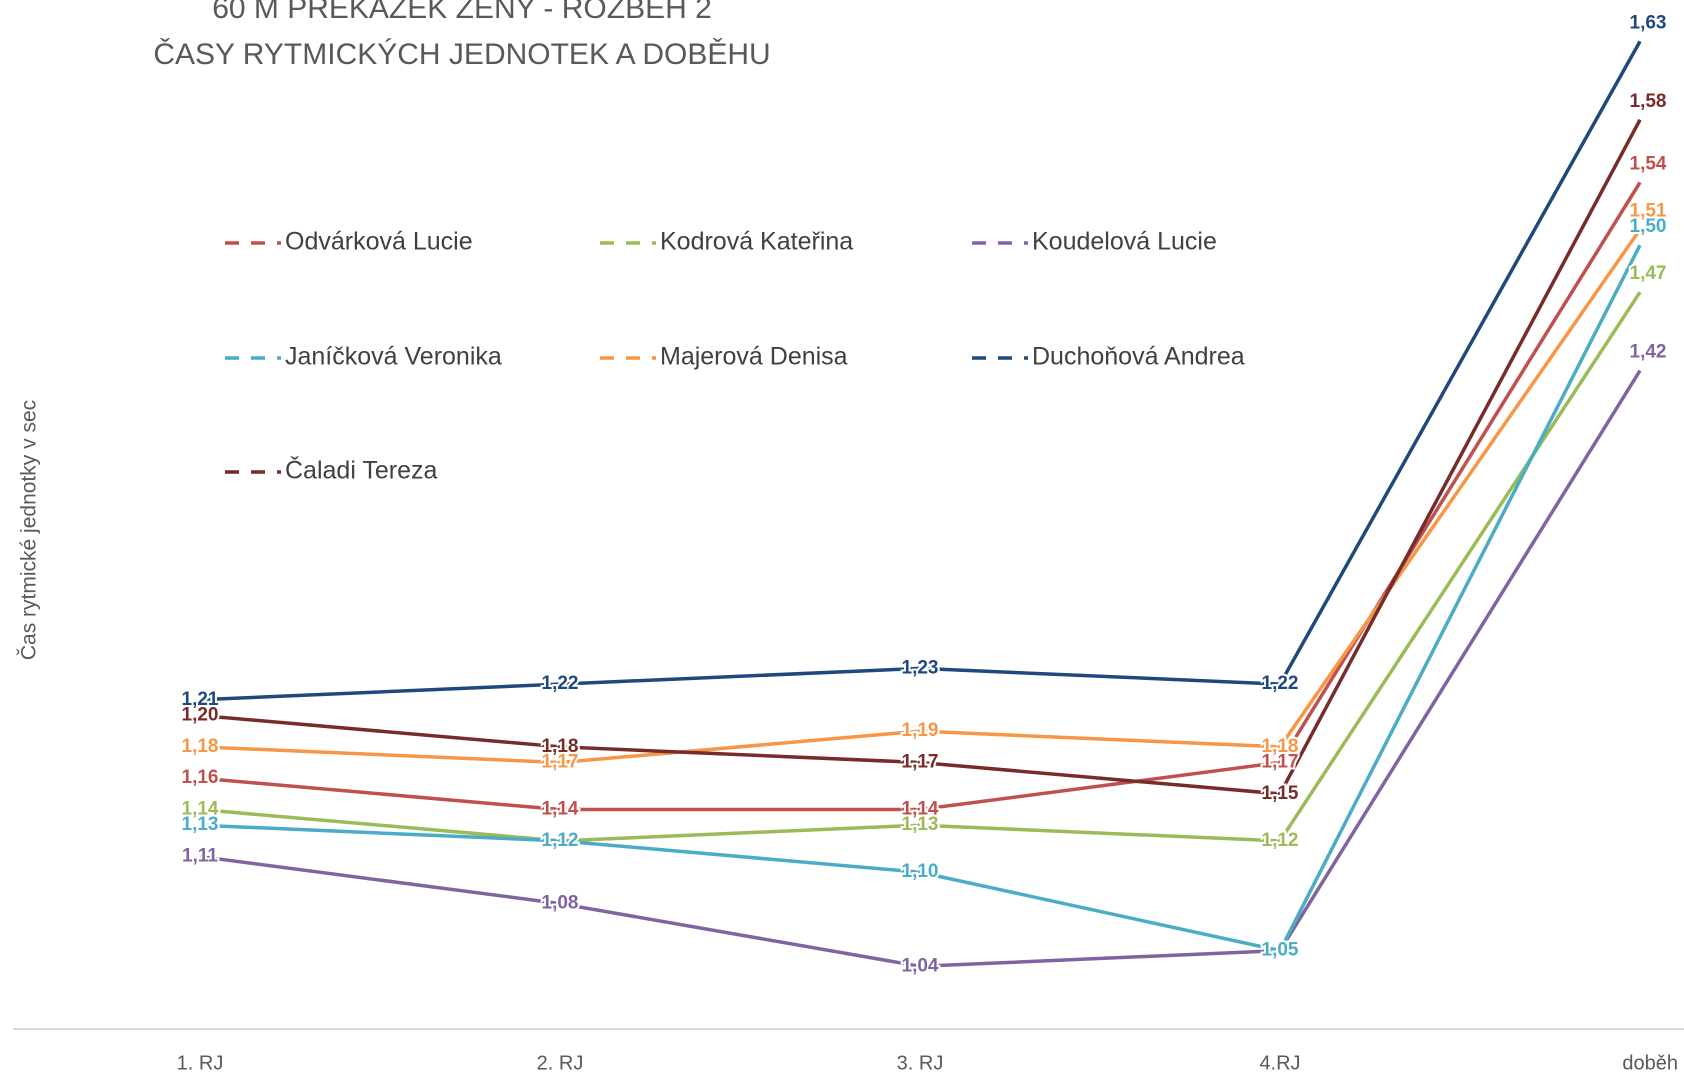 This screenshot has width=1684, height=1078. What do you see at coordinates (1138, 357) in the screenshot?
I see `legend-label: Duchoňová Andrea` at bounding box center [1138, 357].